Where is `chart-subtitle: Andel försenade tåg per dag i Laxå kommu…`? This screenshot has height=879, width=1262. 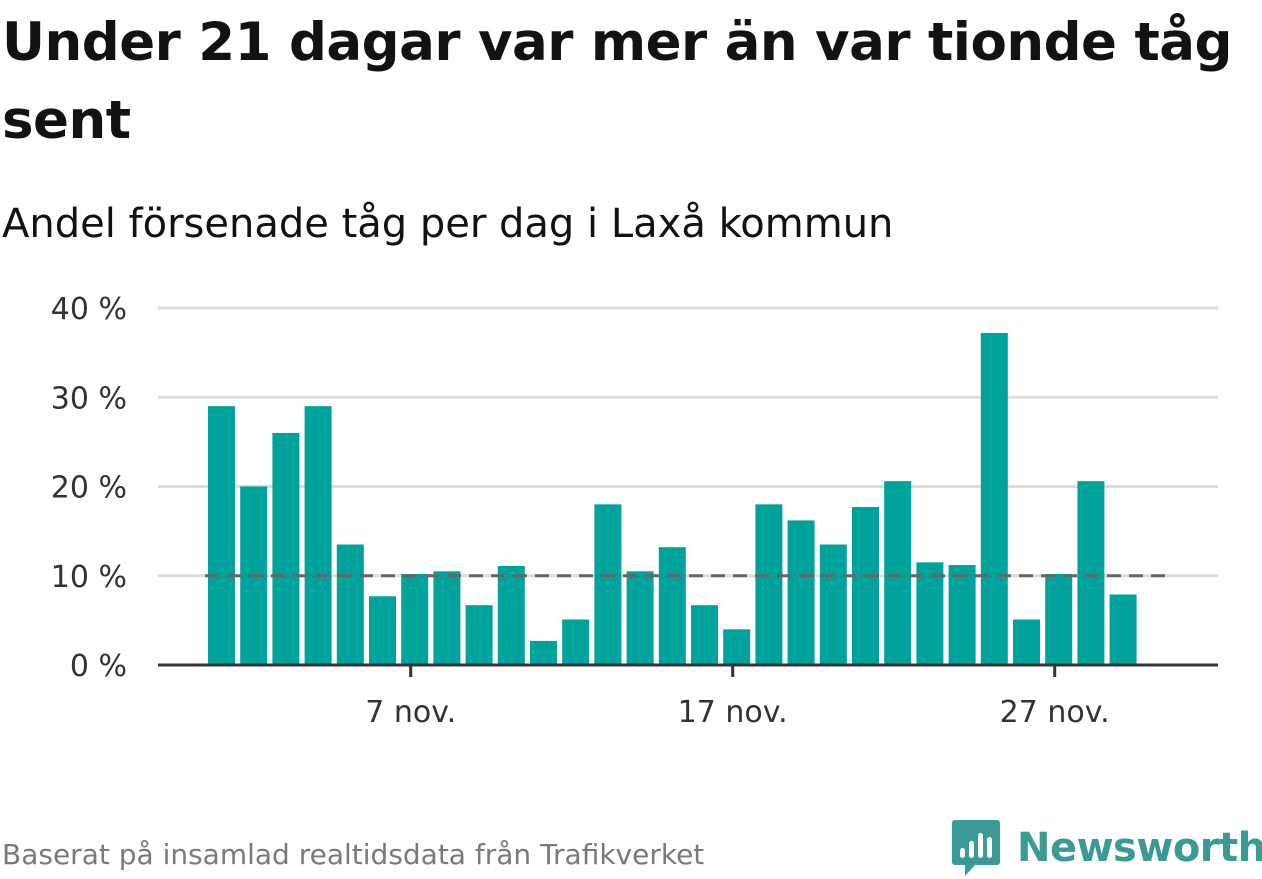 chart-subtitle: Andel försenade tåg per dag i Laxå kommu… is located at coordinates (448, 224).